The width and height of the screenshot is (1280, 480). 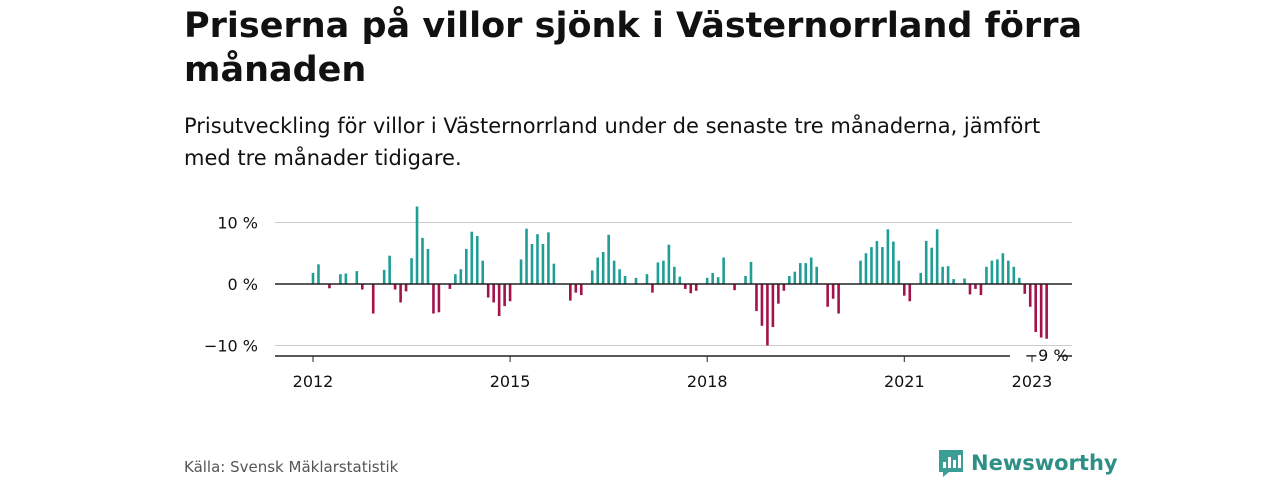 I want to click on last-value-label: −9 %, so click(x=1047, y=355).